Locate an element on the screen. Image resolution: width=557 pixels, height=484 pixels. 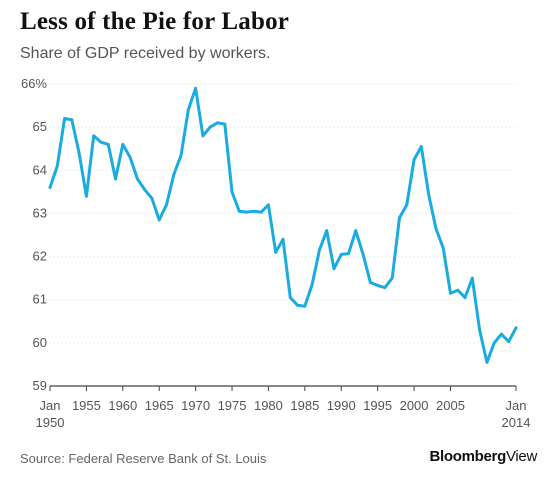
y-tick-label: 60 is located at coordinates (40, 342).